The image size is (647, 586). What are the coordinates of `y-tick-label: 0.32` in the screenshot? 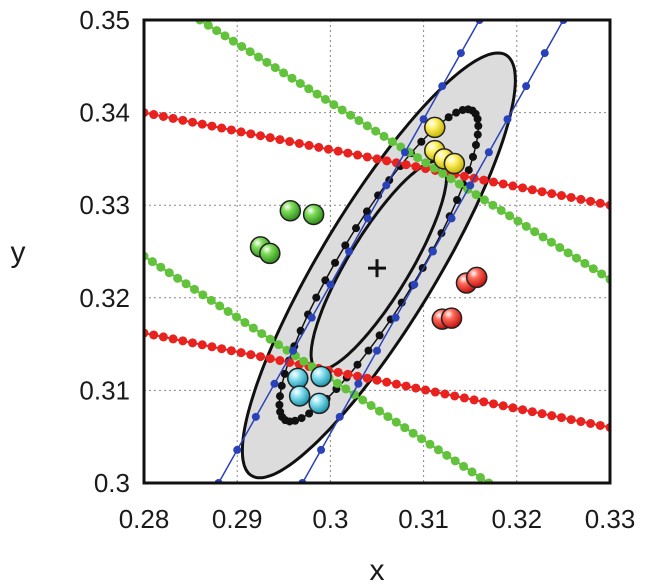 It's located at (104, 298).